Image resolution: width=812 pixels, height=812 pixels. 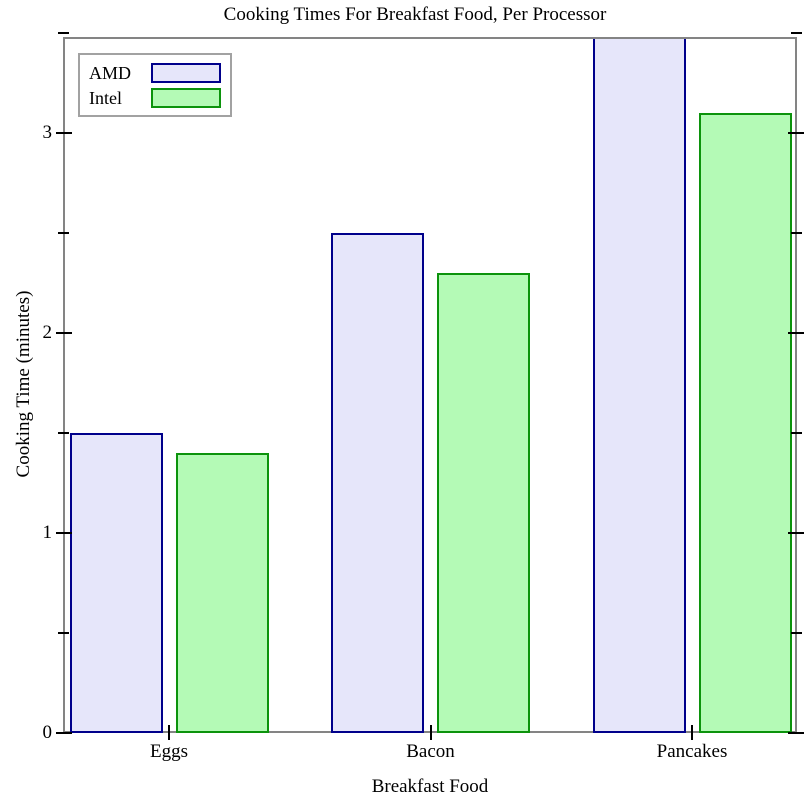 I want to click on legend-item: Intel, so click(x=155, y=98).